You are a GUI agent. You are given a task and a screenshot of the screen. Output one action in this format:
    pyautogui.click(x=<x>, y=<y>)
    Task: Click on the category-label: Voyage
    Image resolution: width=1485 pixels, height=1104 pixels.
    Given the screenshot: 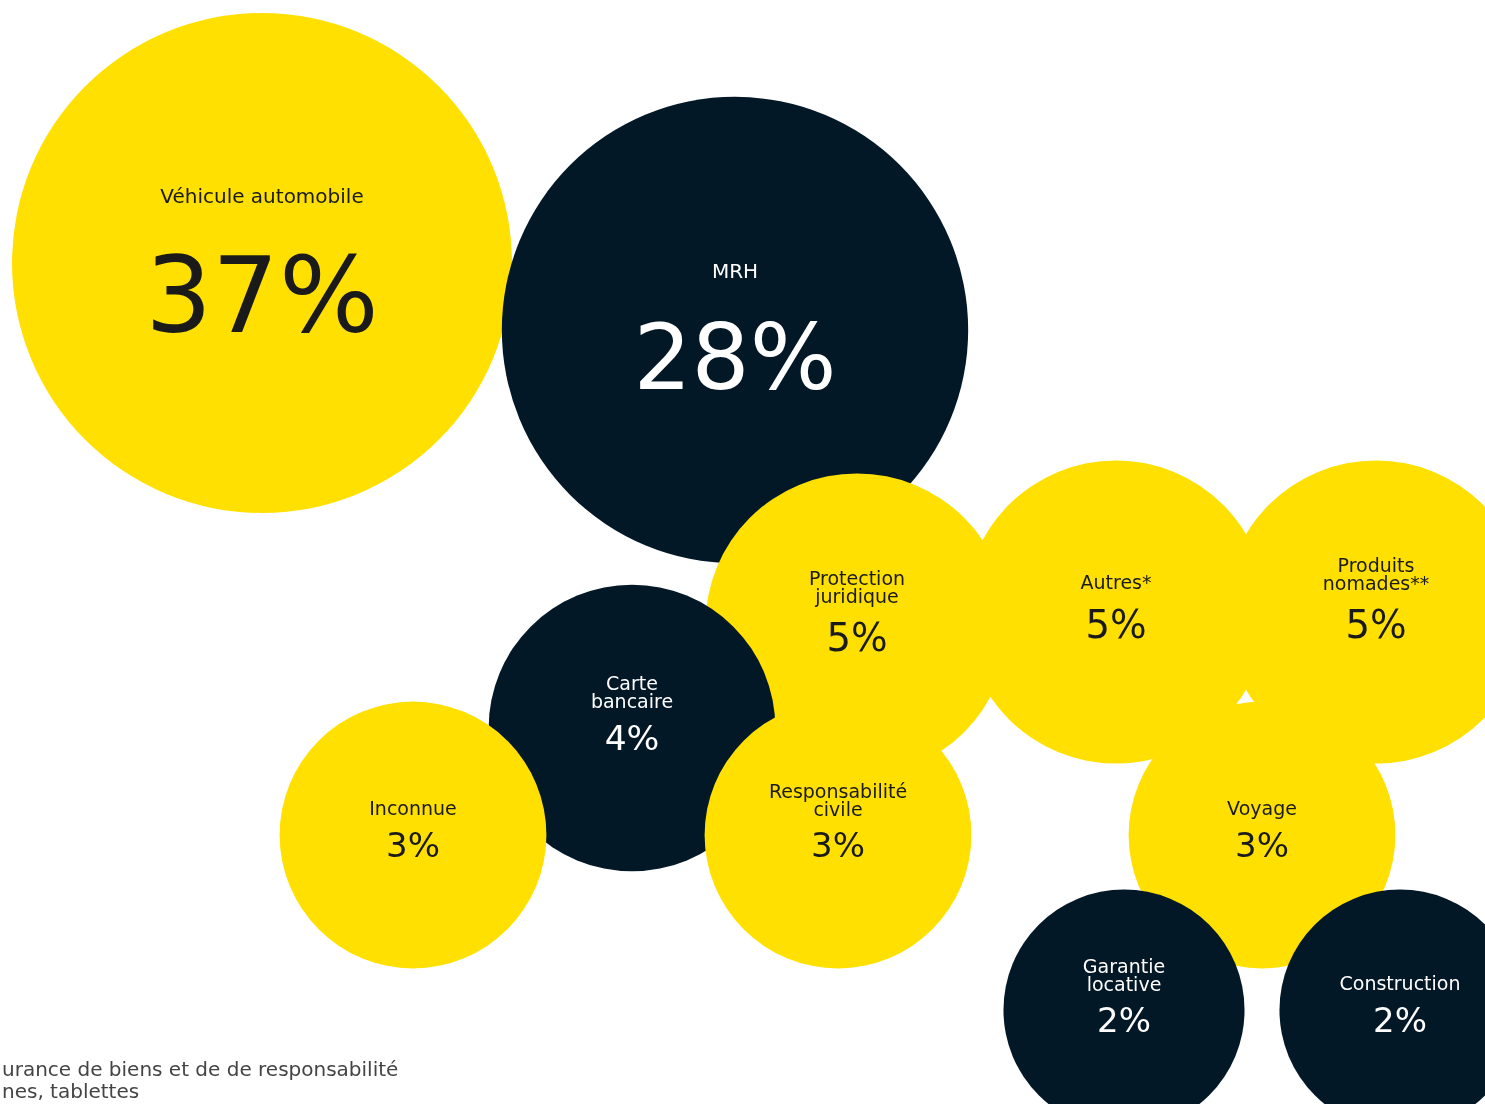 What is the action you would take?
    pyautogui.click(x=1262, y=807)
    